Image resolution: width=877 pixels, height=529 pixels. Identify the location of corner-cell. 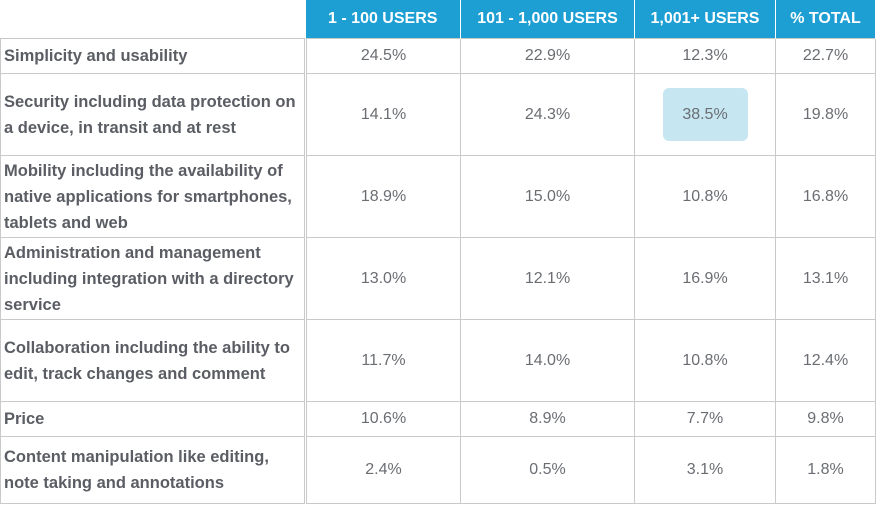
(153, 19).